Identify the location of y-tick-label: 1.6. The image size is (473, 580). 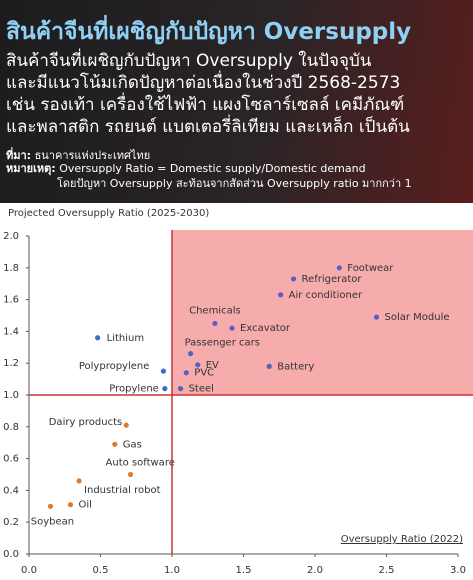
(11, 300).